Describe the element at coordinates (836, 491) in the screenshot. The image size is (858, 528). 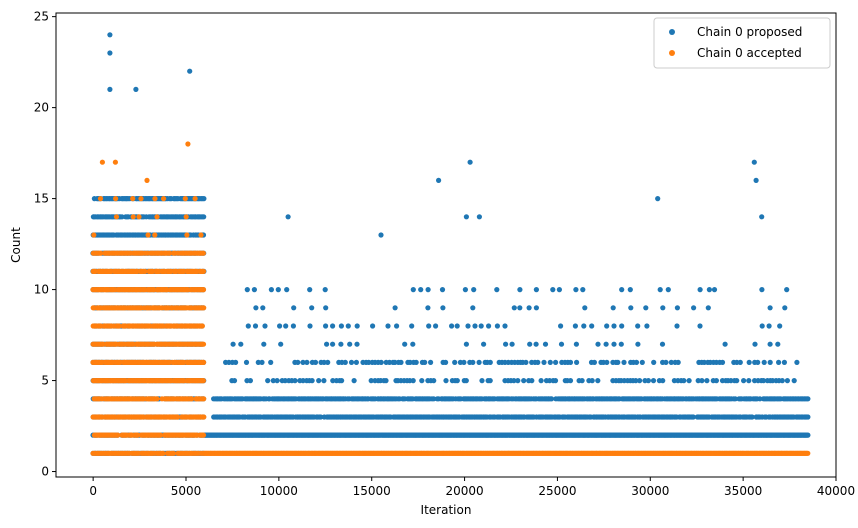
I see `x-tick-label: 40000` at that location.